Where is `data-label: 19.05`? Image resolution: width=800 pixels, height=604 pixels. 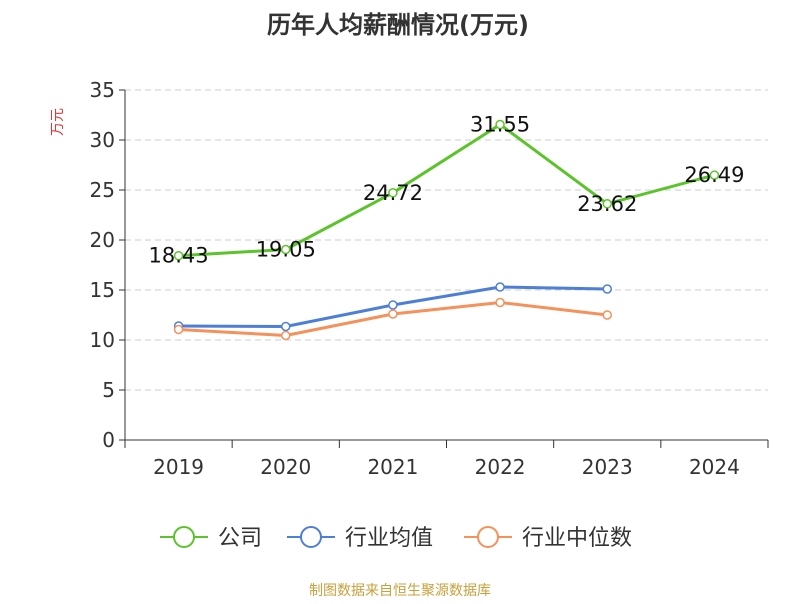 data-label: 19.05 is located at coordinates (286, 250).